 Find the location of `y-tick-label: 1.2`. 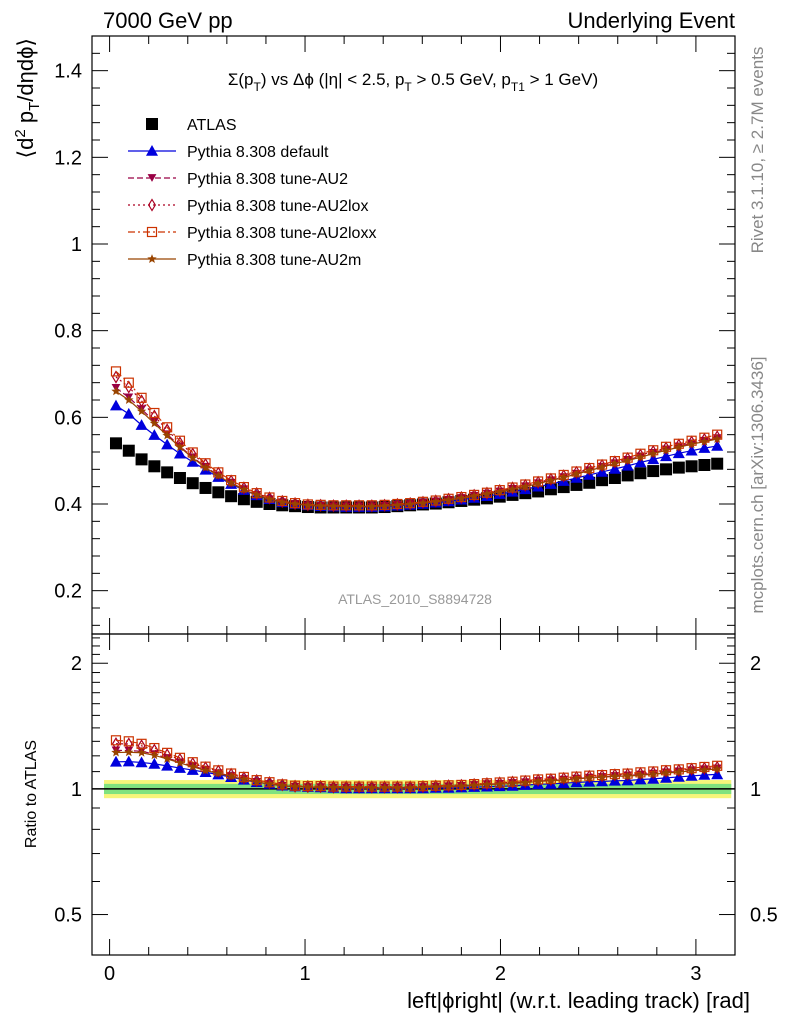

y-tick-label: 1.2 is located at coordinates (68, 158).